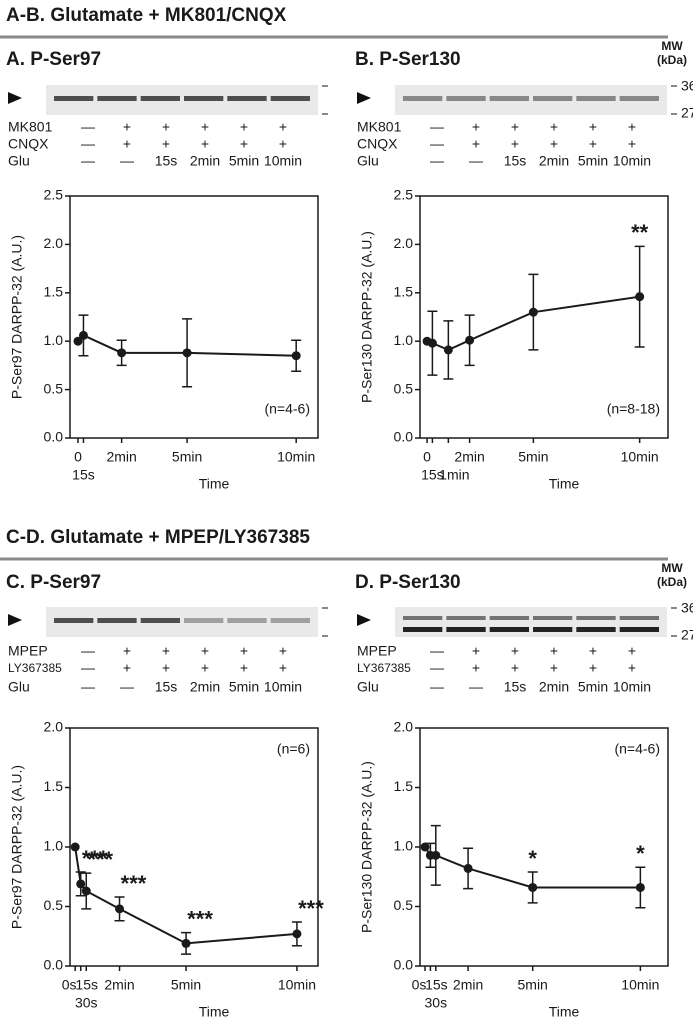 This screenshot has width=693, height=1026. I want to click on significance: **, so click(640, 232).